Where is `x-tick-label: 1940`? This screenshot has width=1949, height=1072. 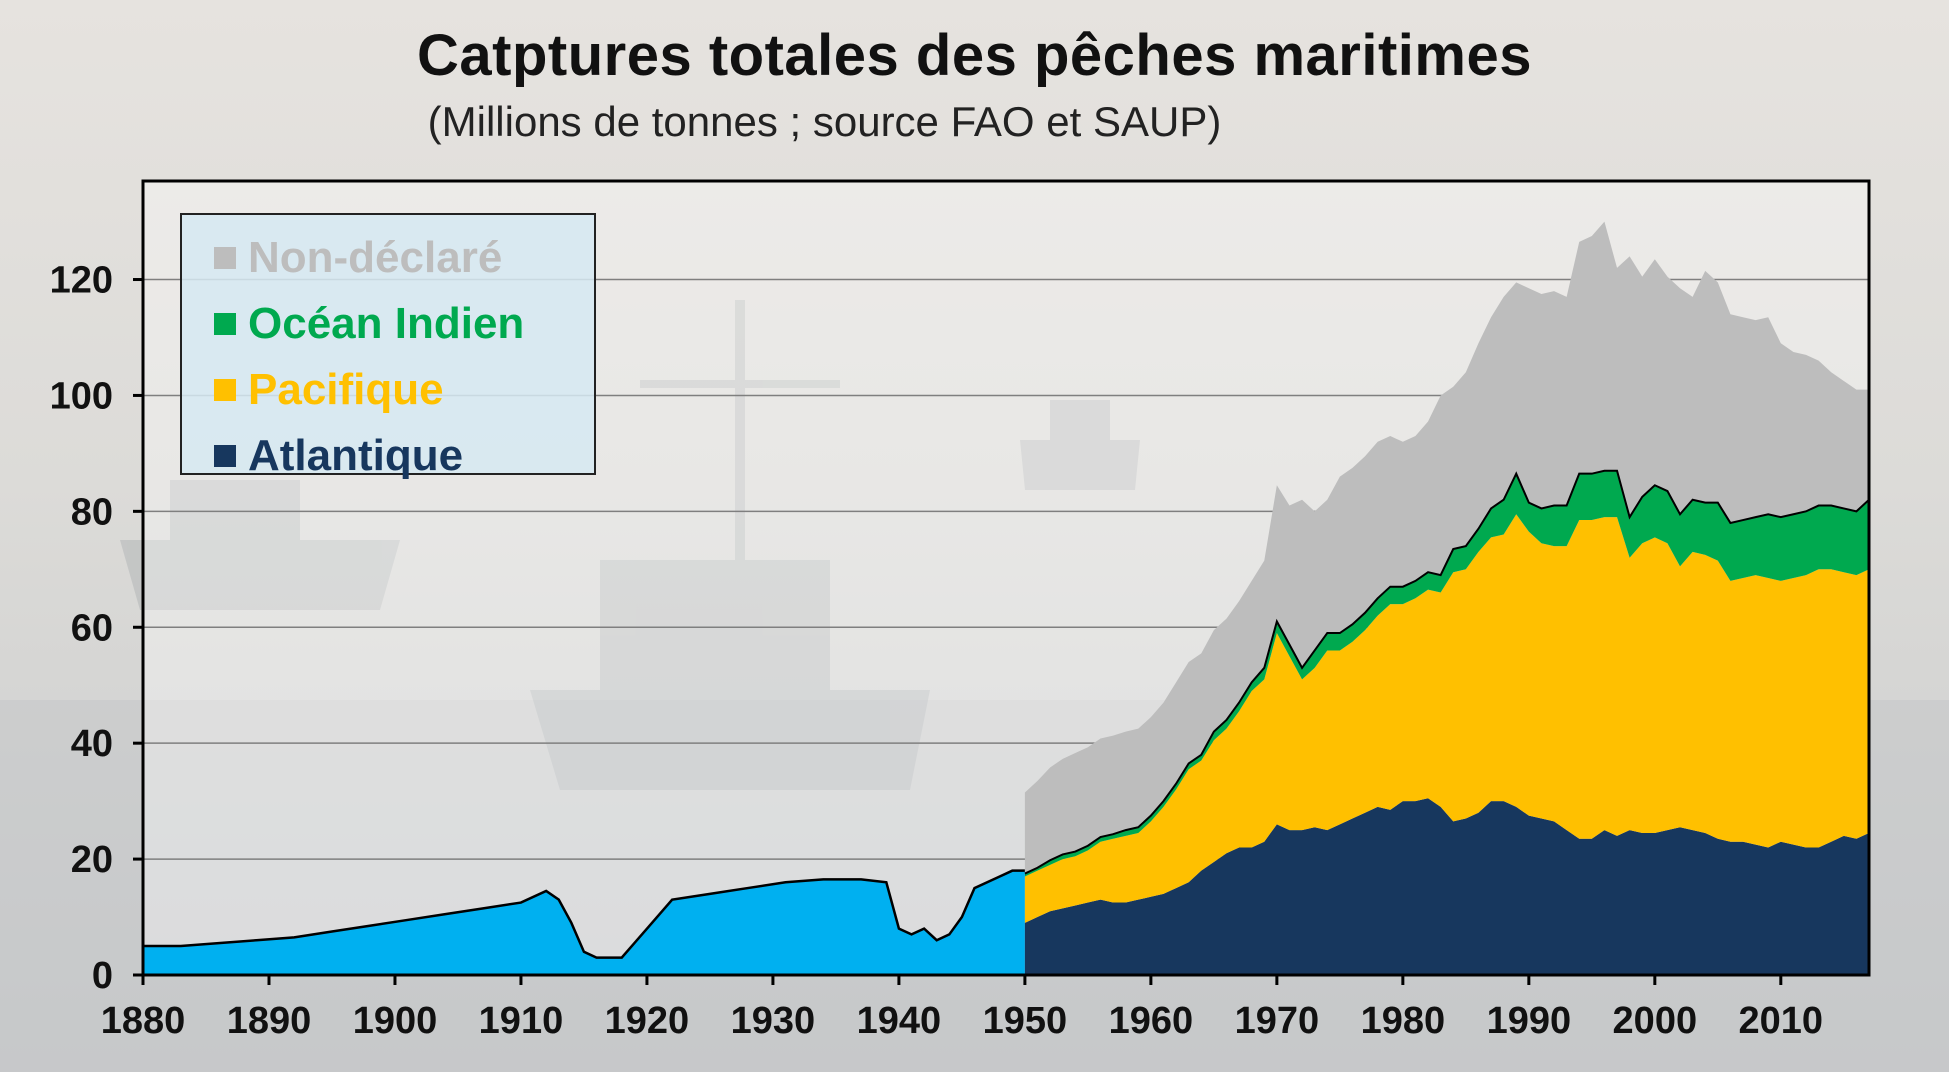
x-tick-label: 1940 is located at coordinates (899, 1021).